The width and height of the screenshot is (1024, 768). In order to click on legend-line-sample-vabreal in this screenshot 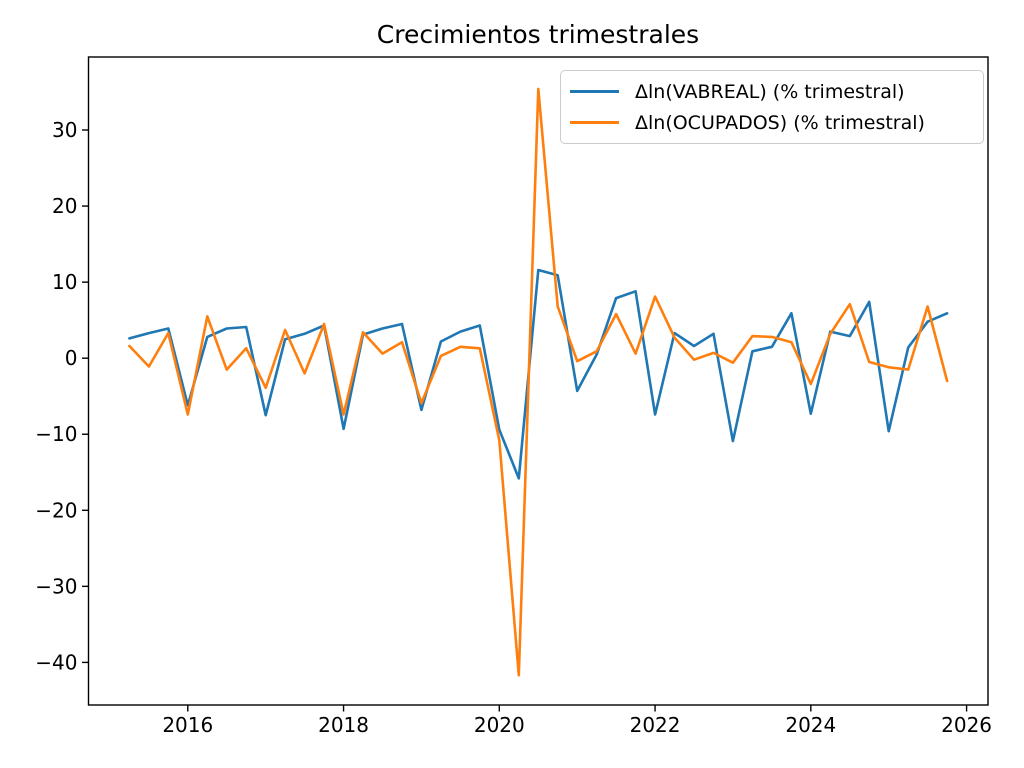, I will do `click(594, 91)`.